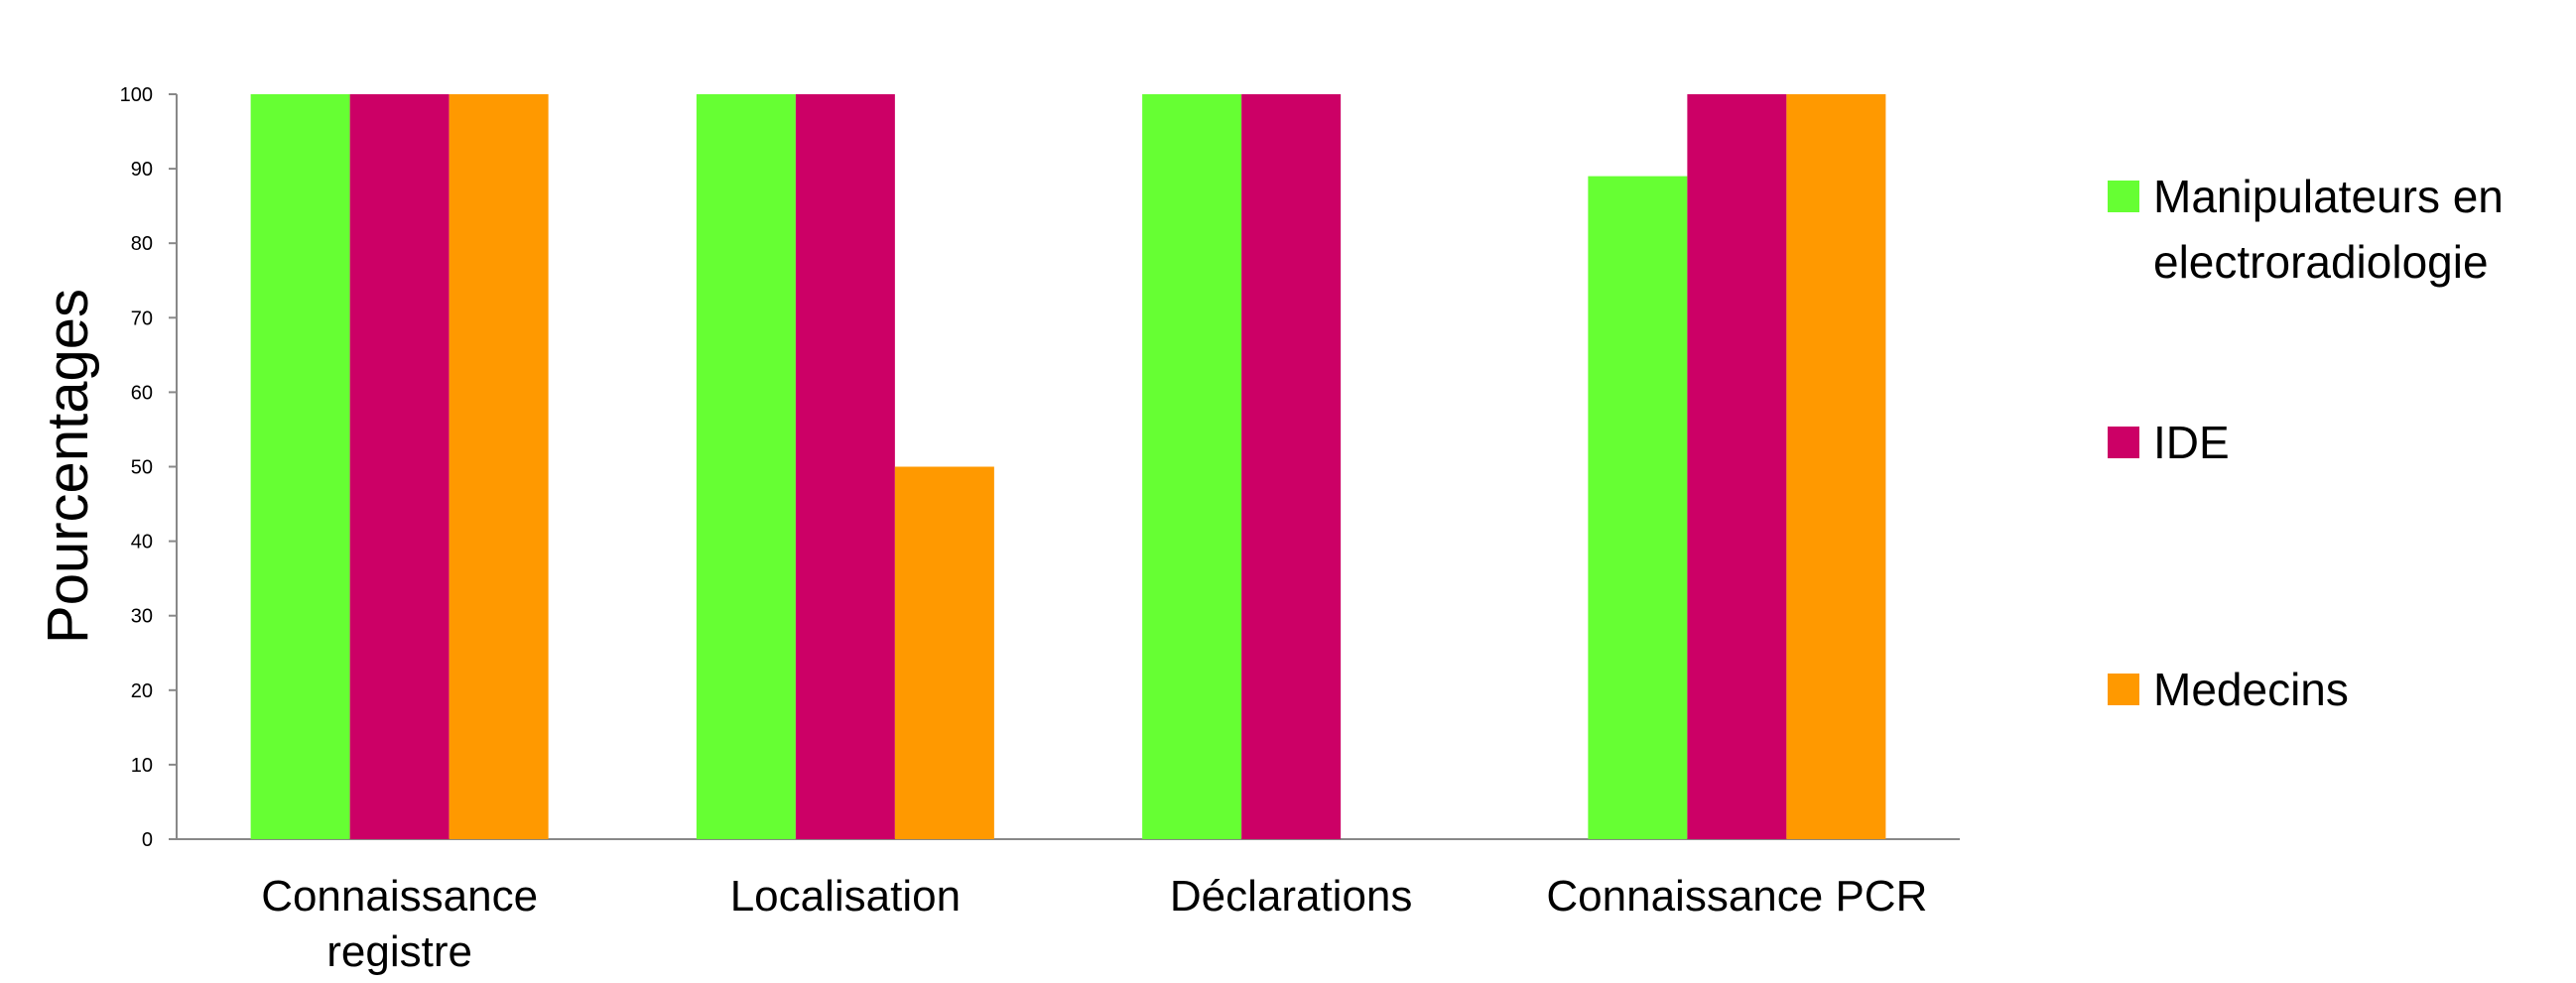 This screenshot has height=983, width=2576. What do you see at coordinates (142, 318) in the screenshot?
I see `y-tick-label: 70` at bounding box center [142, 318].